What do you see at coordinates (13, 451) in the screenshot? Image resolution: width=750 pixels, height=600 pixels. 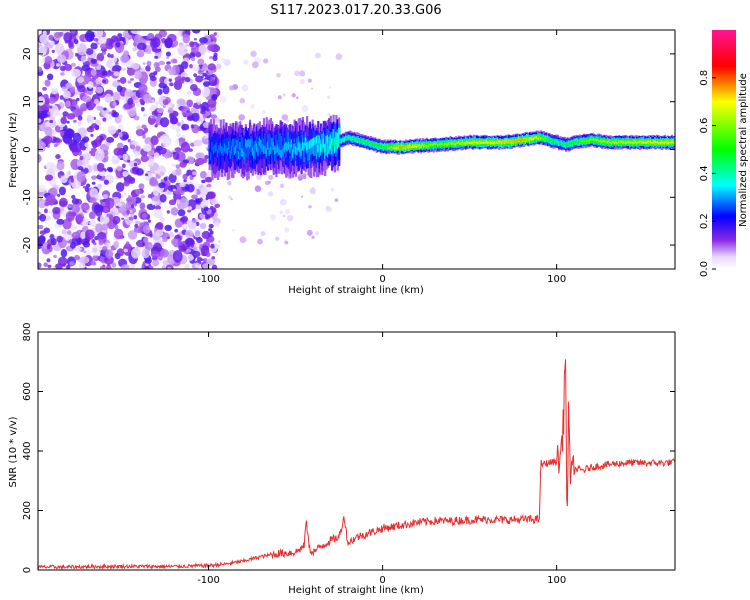 I see `snr-ylabel: SNR (10 * v/v)` at bounding box center [13, 451].